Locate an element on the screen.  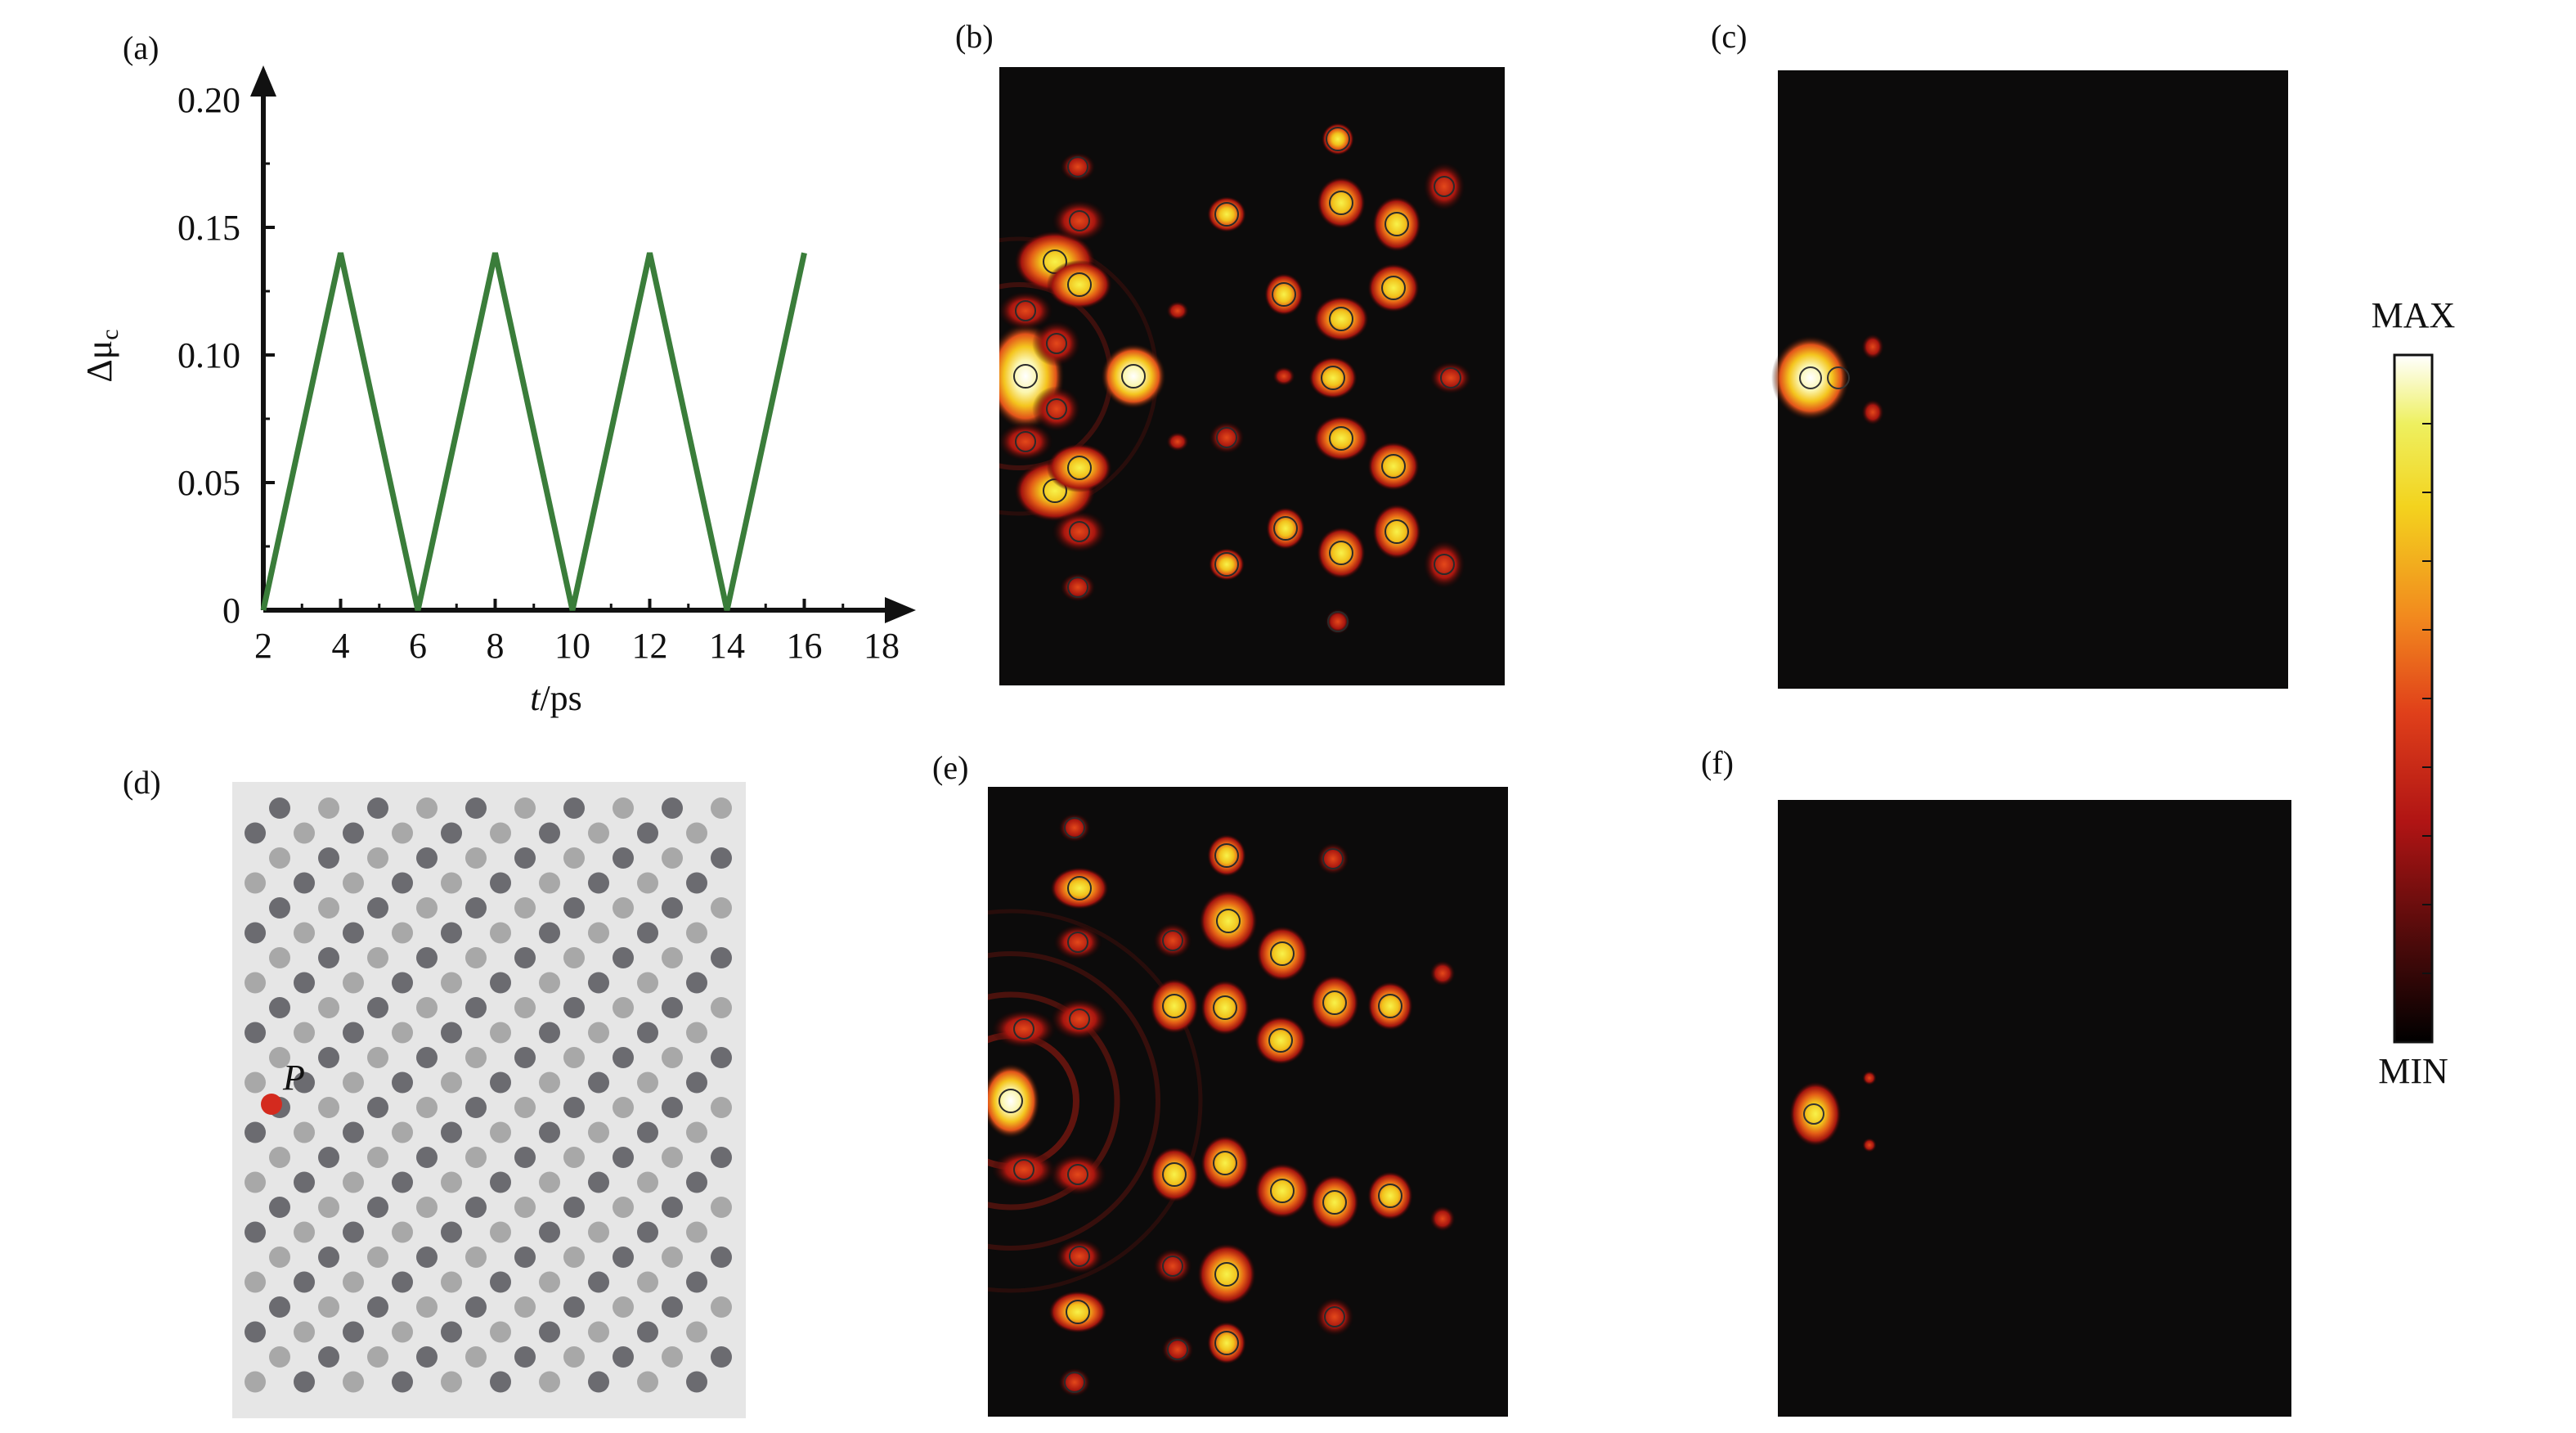
x-tick-label: 6 is located at coordinates (418, 646).